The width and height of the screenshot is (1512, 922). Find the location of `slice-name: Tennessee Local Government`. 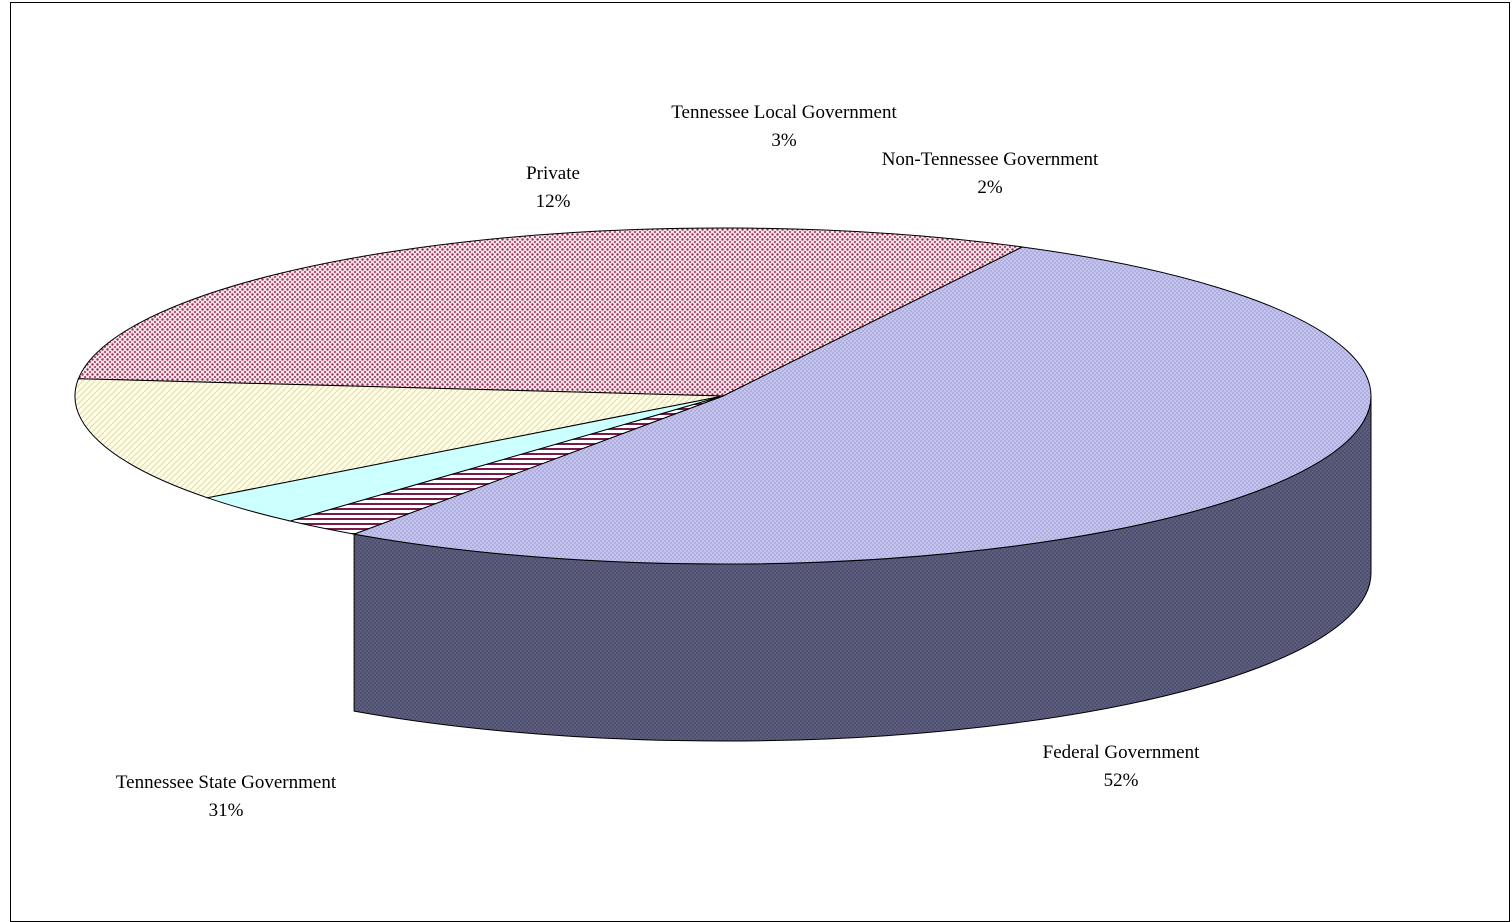

slice-name: Tennessee Local Government is located at coordinates (784, 112).